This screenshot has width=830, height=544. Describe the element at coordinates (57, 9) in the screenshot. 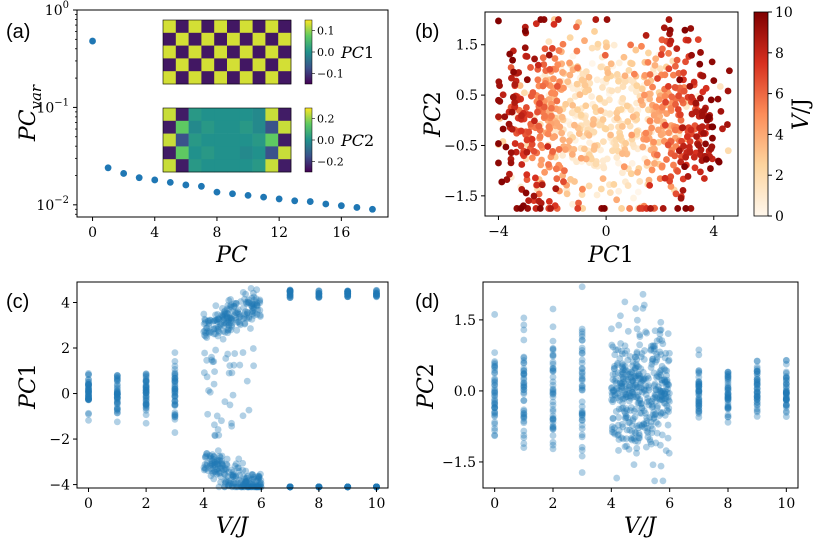

I see `a-ytick-label: 100` at that location.